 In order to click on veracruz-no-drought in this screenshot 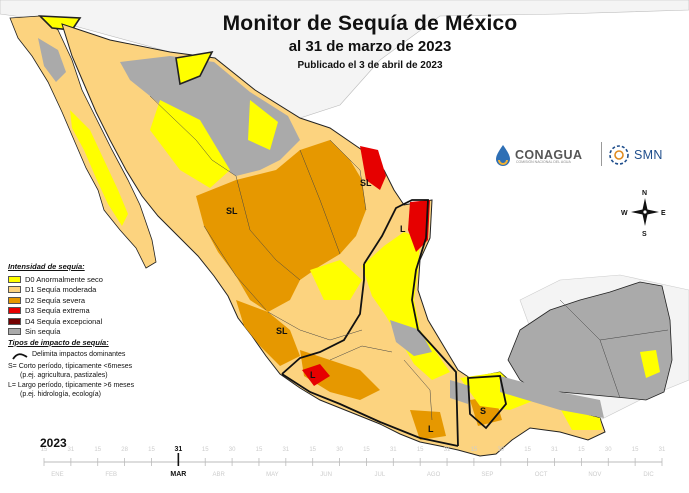, I will do `click(460, 392)`.